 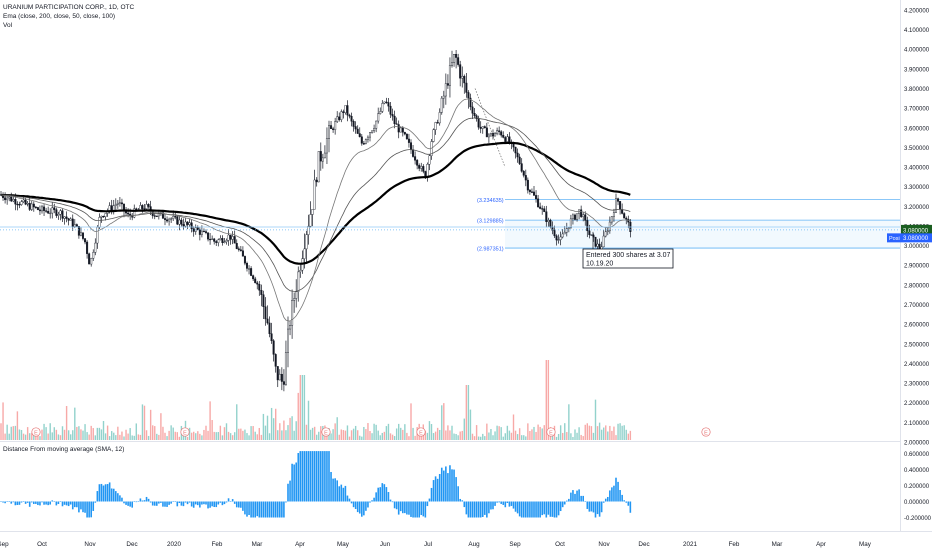 What do you see at coordinates (490, 128) in the screenshot?
I see `trend-line` at bounding box center [490, 128].